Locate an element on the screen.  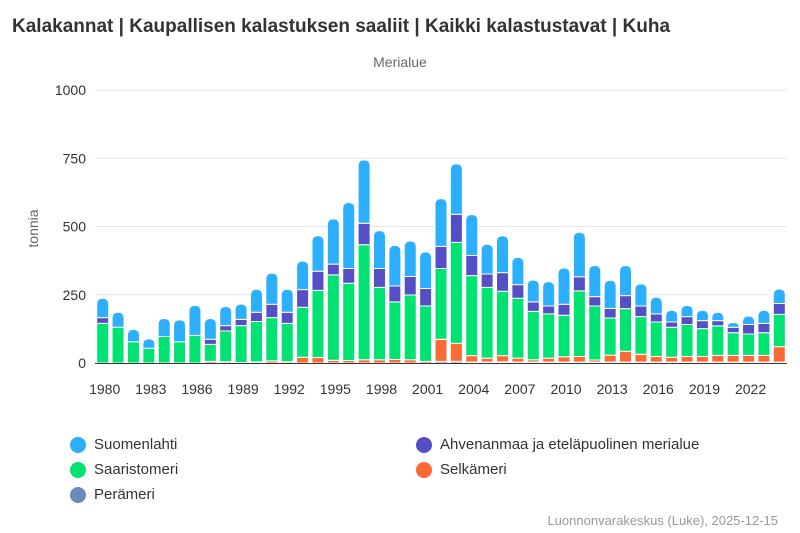
legend-item-selkameri: Selkämeri is located at coordinates (461, 469).